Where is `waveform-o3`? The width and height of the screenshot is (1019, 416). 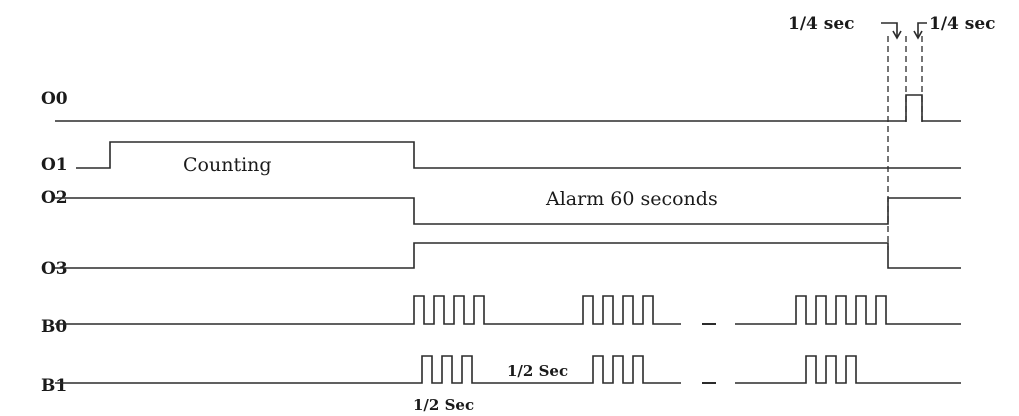 waveform-o3 is located at coordinates (508, 255).